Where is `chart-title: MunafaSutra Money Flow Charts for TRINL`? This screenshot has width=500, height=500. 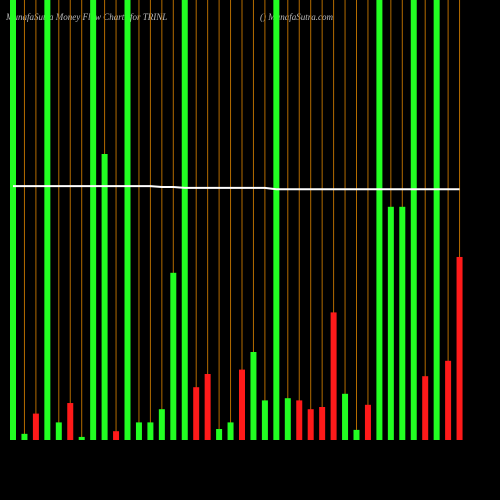
chart-title: MunafaSutra Money Flow Charts for TRINL is located at coordinates (86, 17).